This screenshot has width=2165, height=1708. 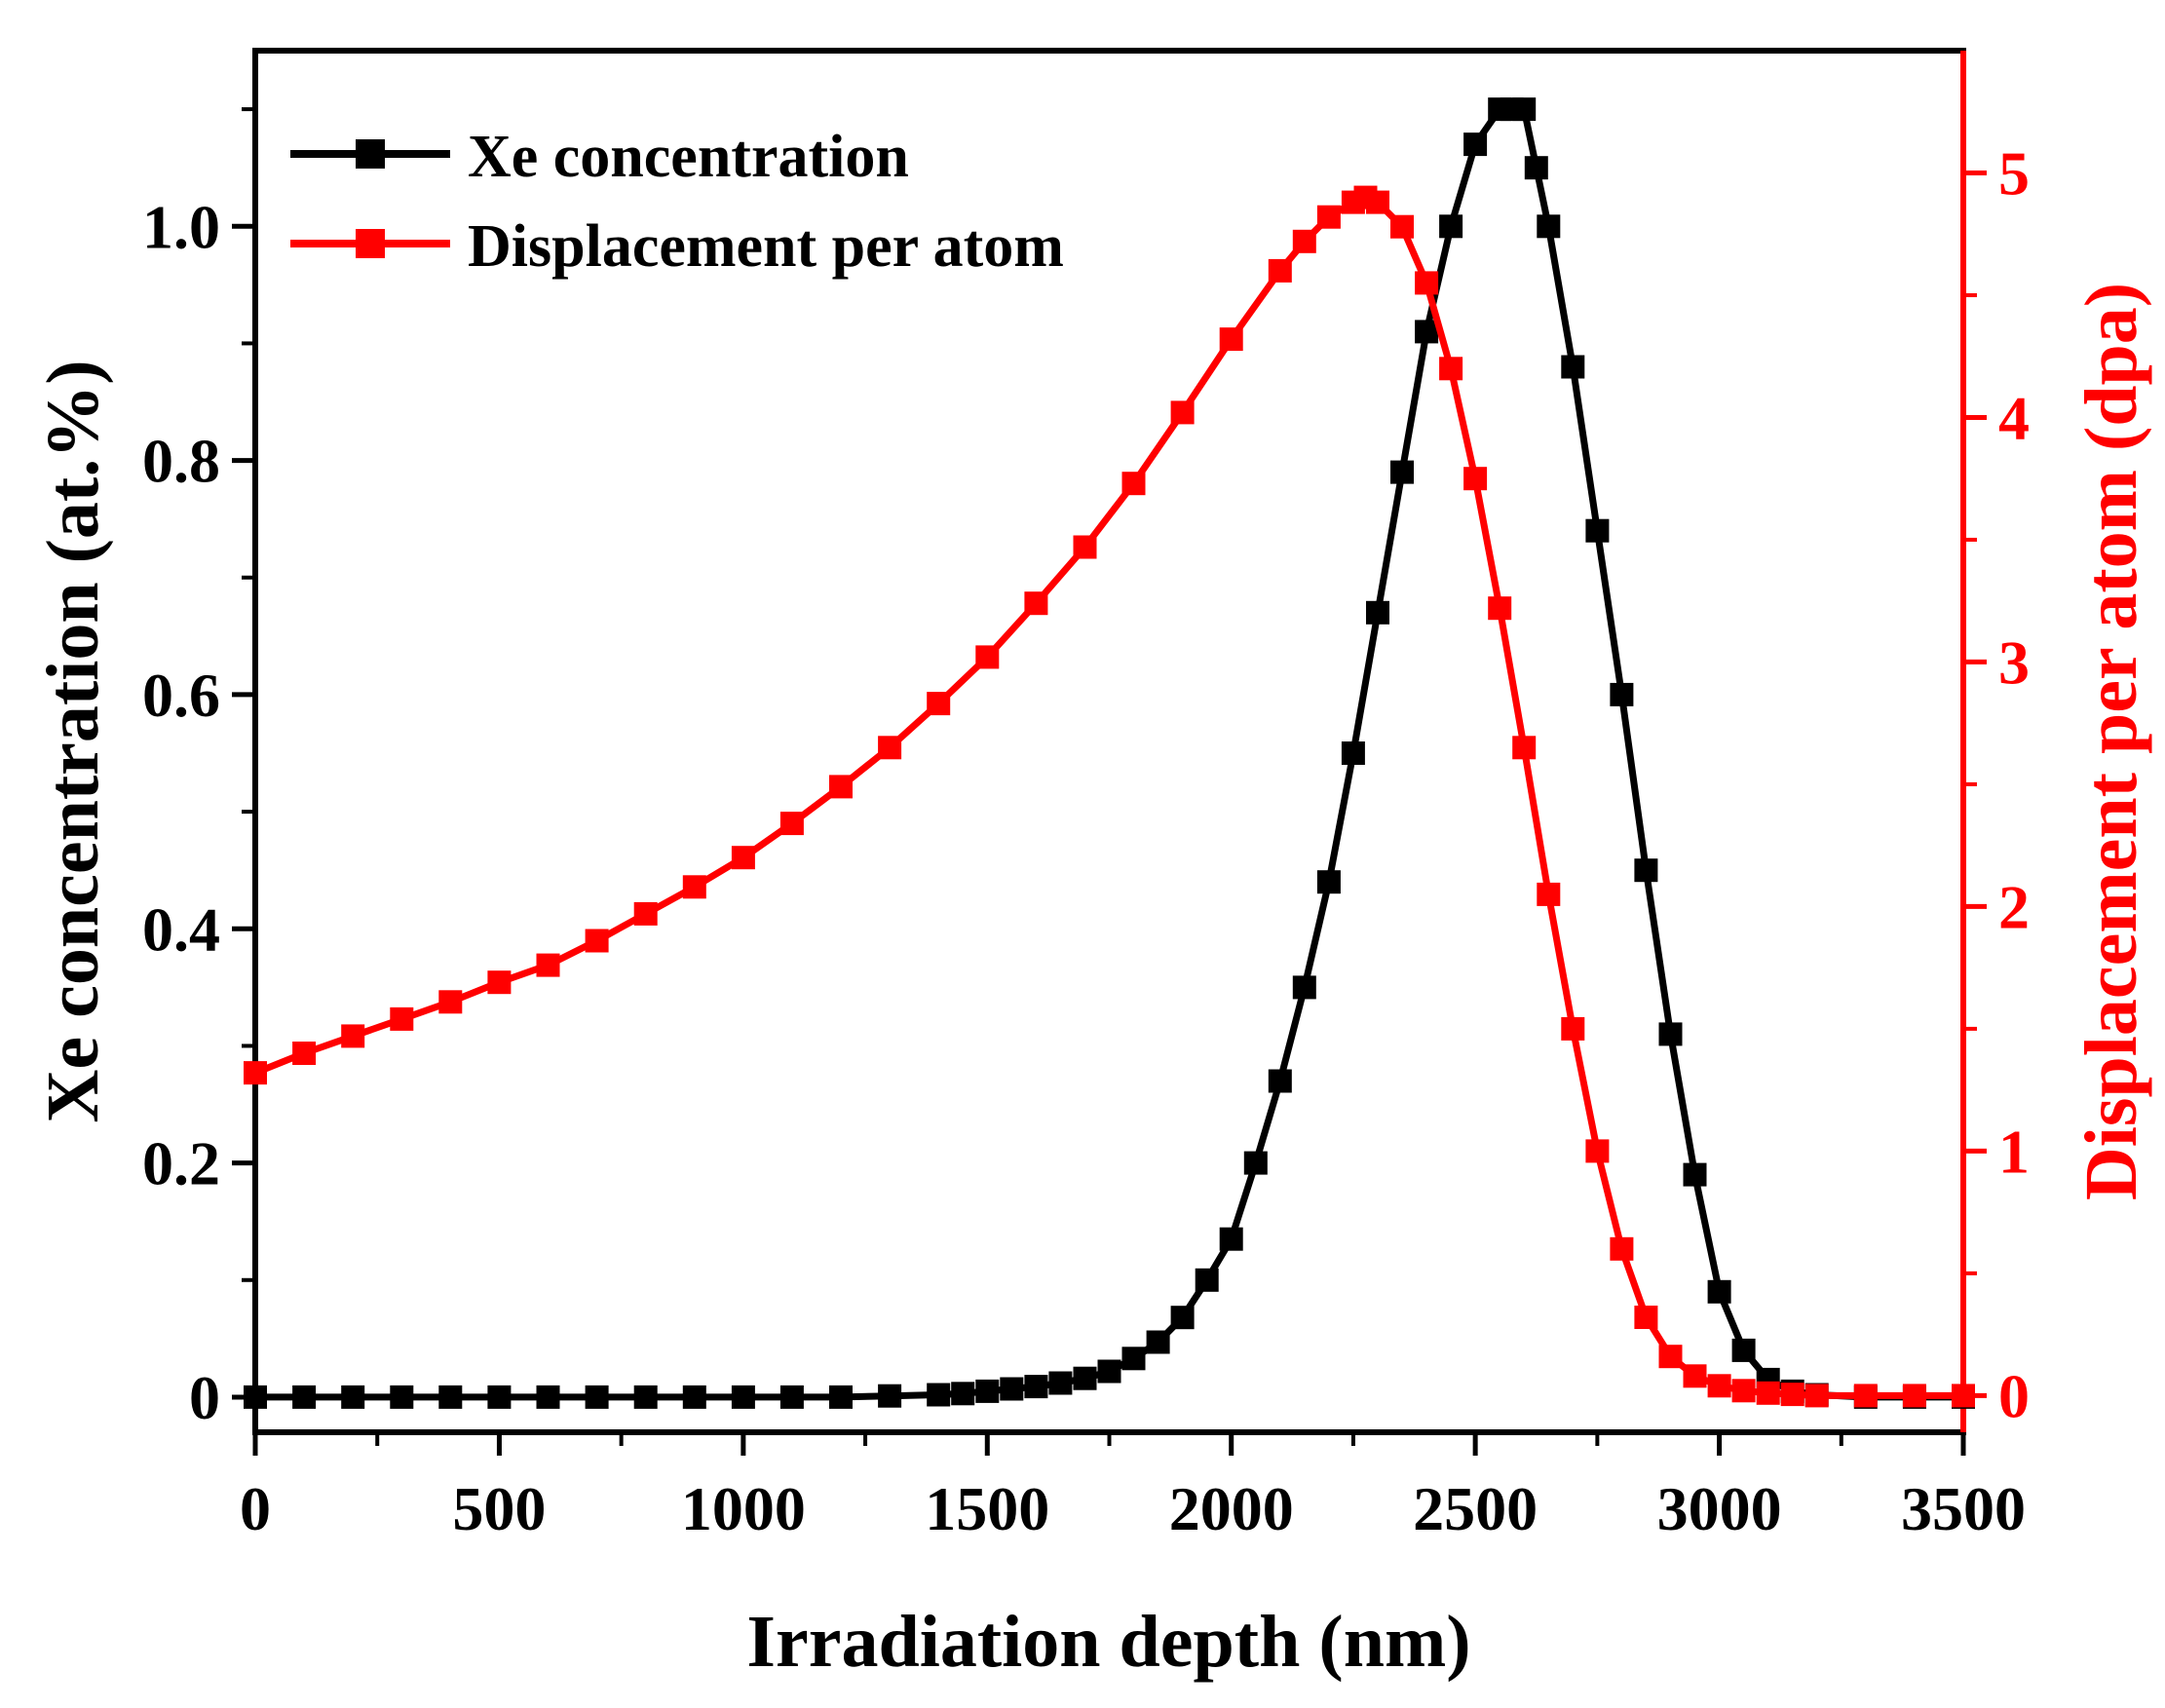 What do you see at coordinates (73, 741) in the screenshot?
I see `left-axis-title: Xe concentration (at.%)` at bounding box center [73, 741].